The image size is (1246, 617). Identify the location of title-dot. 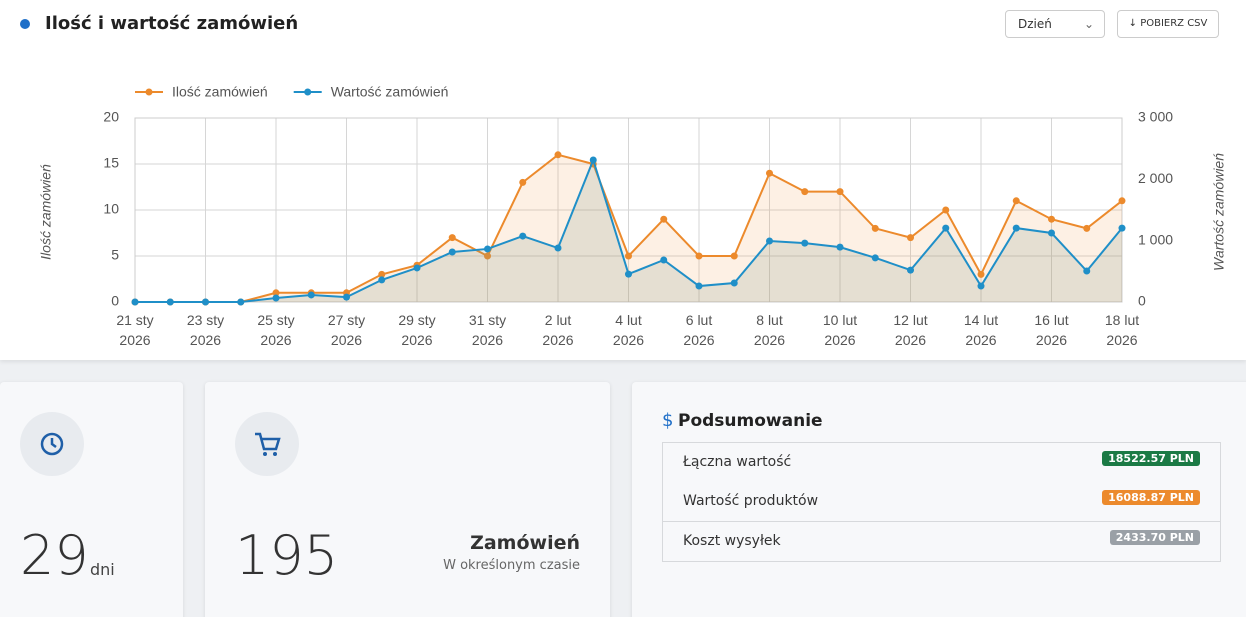
(25, 24).